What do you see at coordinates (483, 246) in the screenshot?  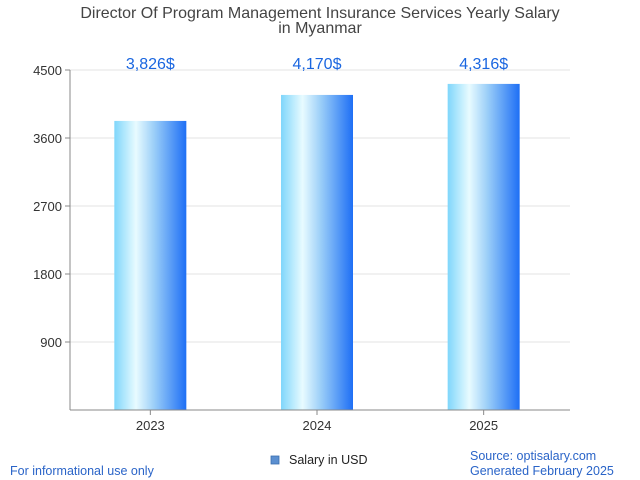 I see `bar-2025` at bounding box center [483, 246].